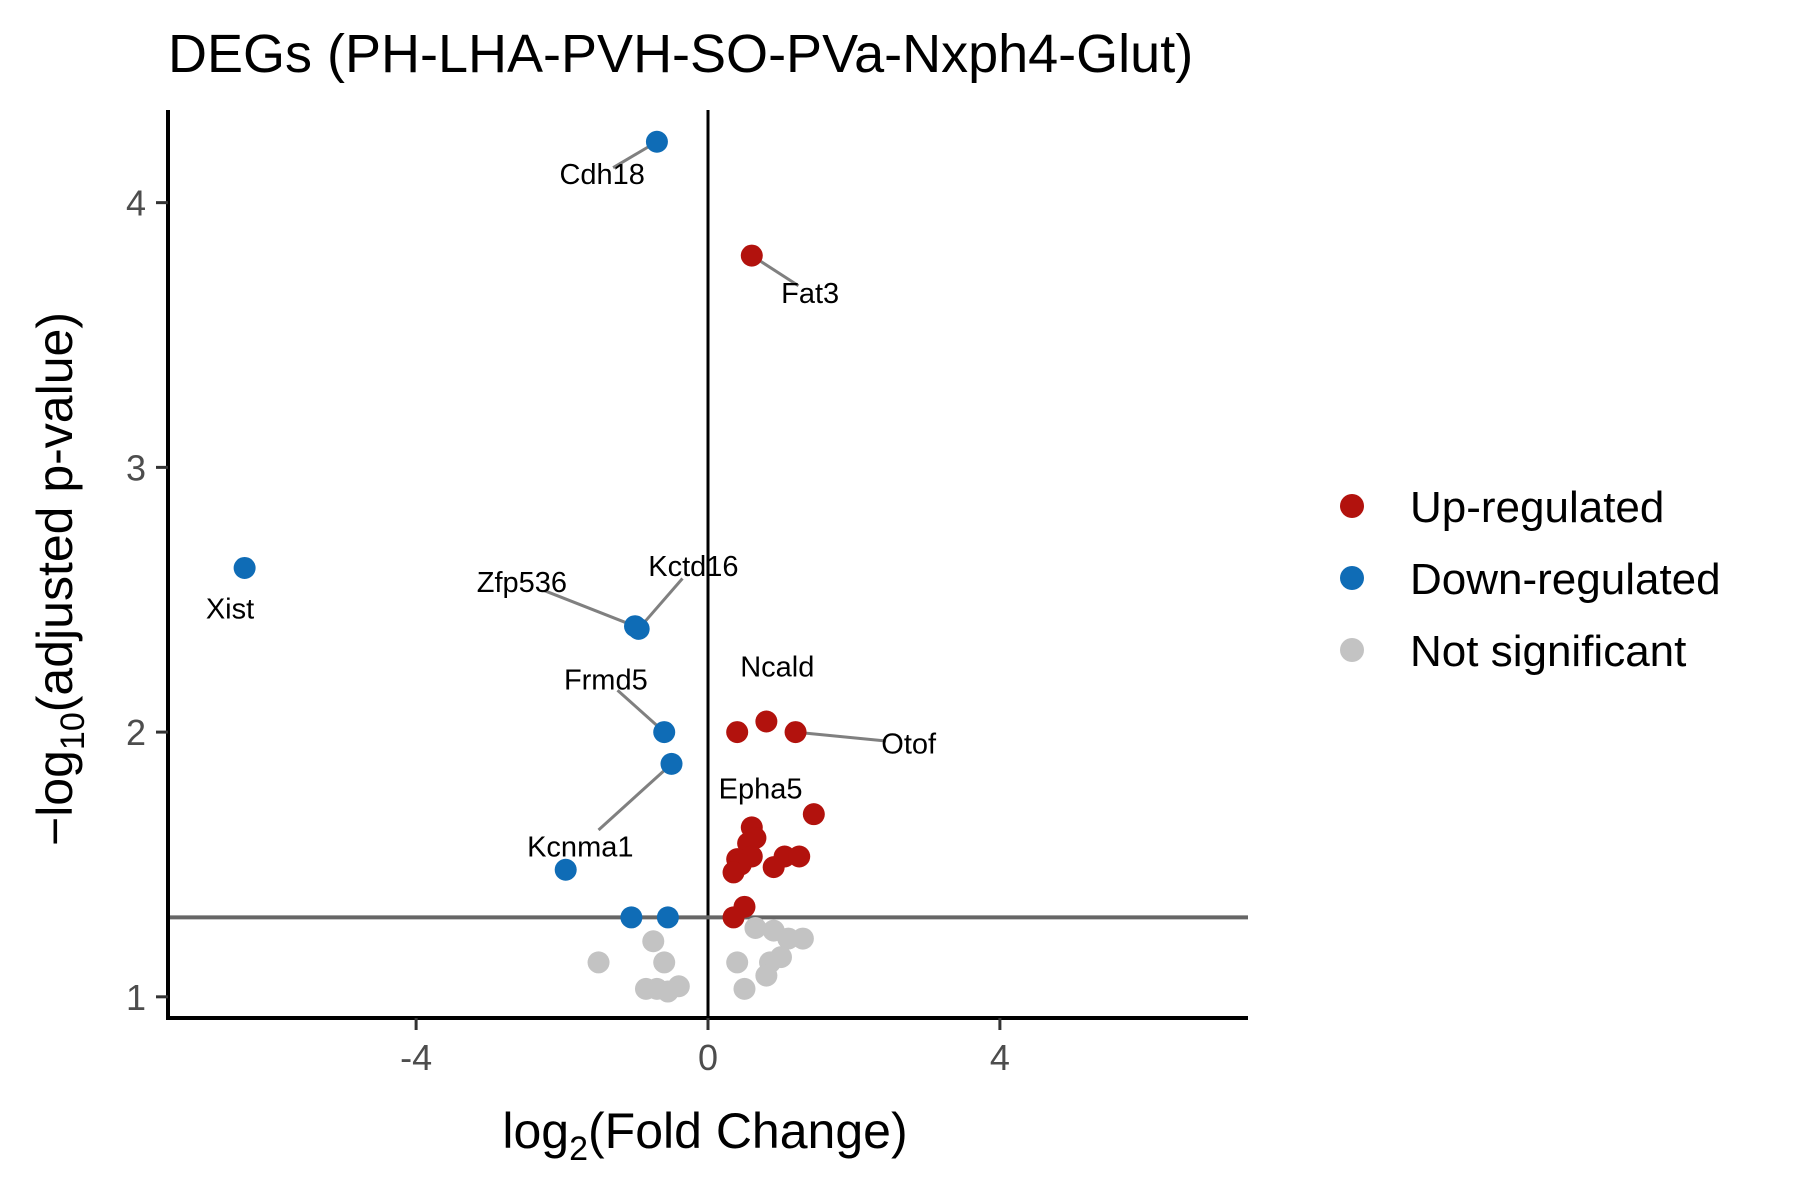 The height and width of the screenshot is (1200, 1800). What do you see at coordinates (748, 1131) in the screenshot?
I see `x-axis-title-rest: (Fold Change)` at bounding box center [748, 1131].